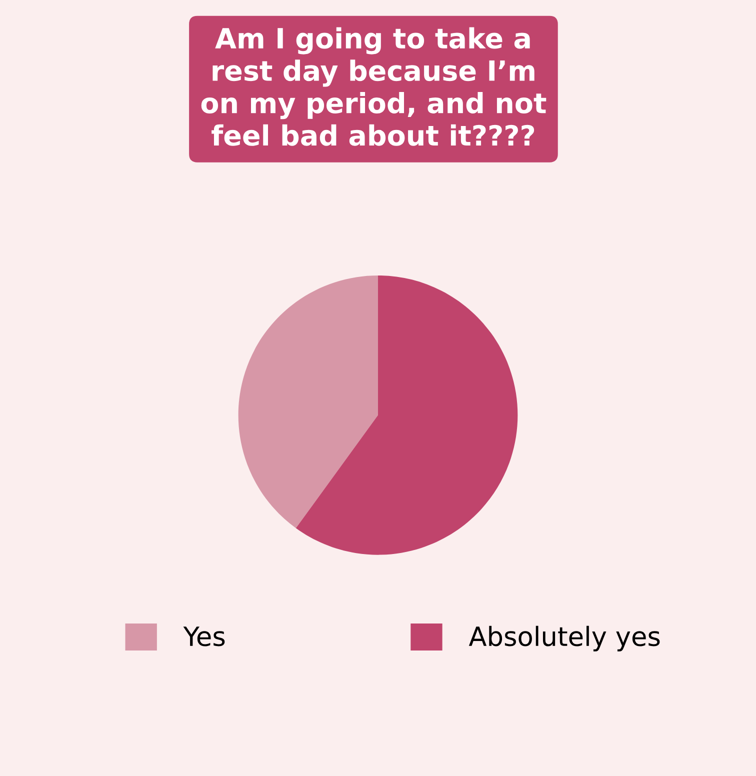 This screenshot has height=776, width=756. What do you see at coordinates (564, 639) in the screenshot?
I see `legend-label: Absolutely yes` at bounding box center [564, 639].